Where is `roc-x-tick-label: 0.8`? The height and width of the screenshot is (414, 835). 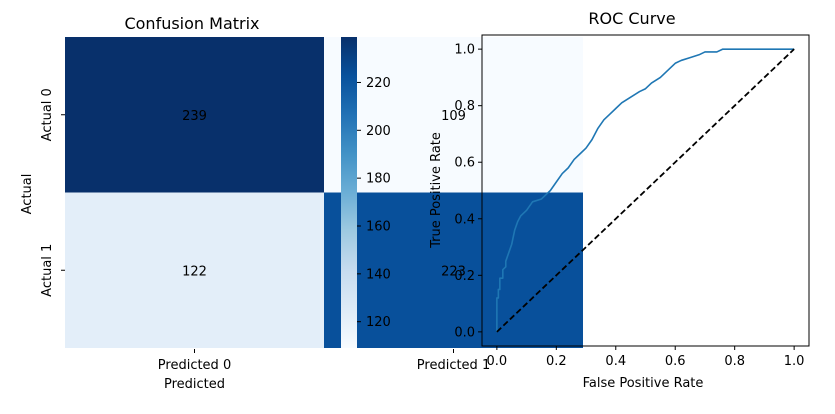
roc-x-tick-label: 0.8 is located at coordinates (734, 361).